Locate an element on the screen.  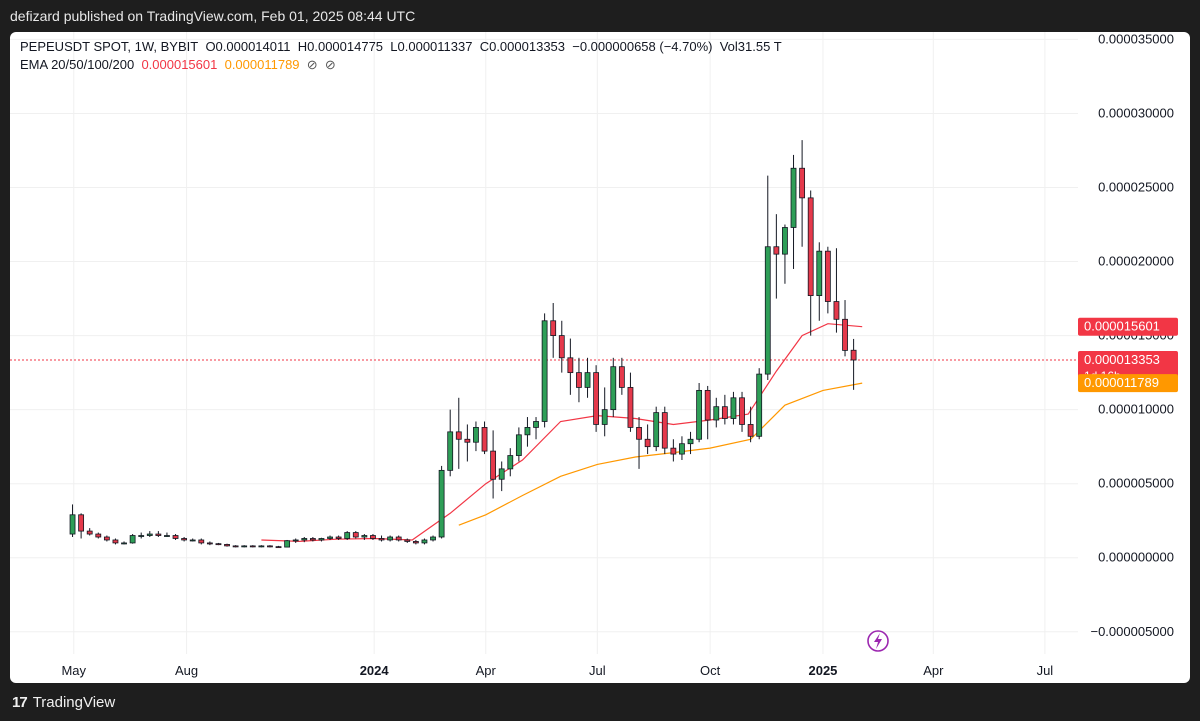
close-value: C0.000013353 is located at coordinates (522, 46).